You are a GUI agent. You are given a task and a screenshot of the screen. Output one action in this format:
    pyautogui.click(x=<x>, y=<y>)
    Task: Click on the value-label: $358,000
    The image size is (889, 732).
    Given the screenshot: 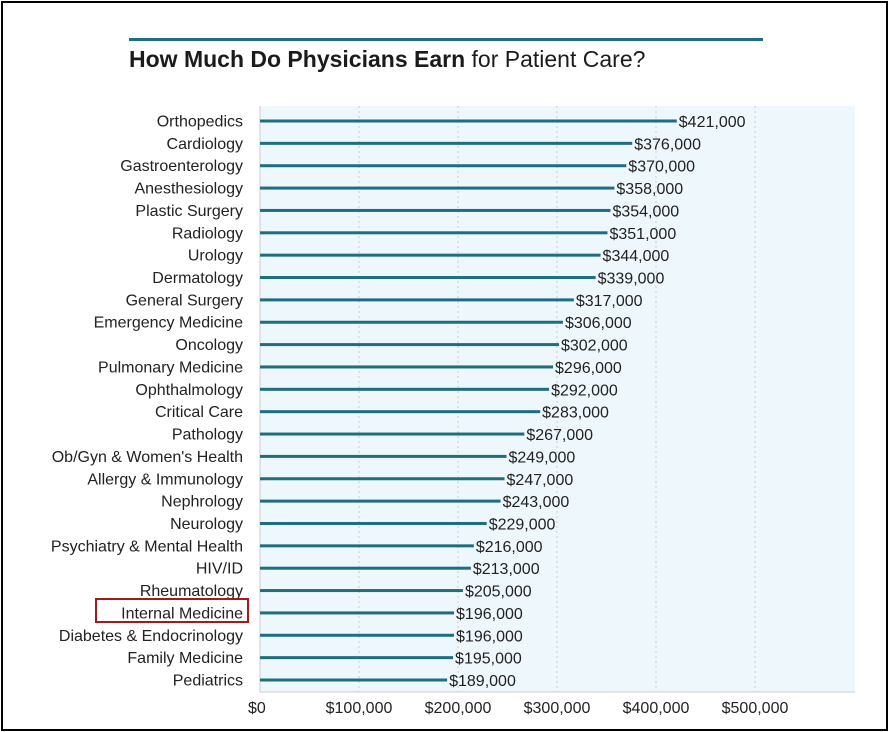 What is the action you would take?
    pyautogui.click(x=649, y=189)
    